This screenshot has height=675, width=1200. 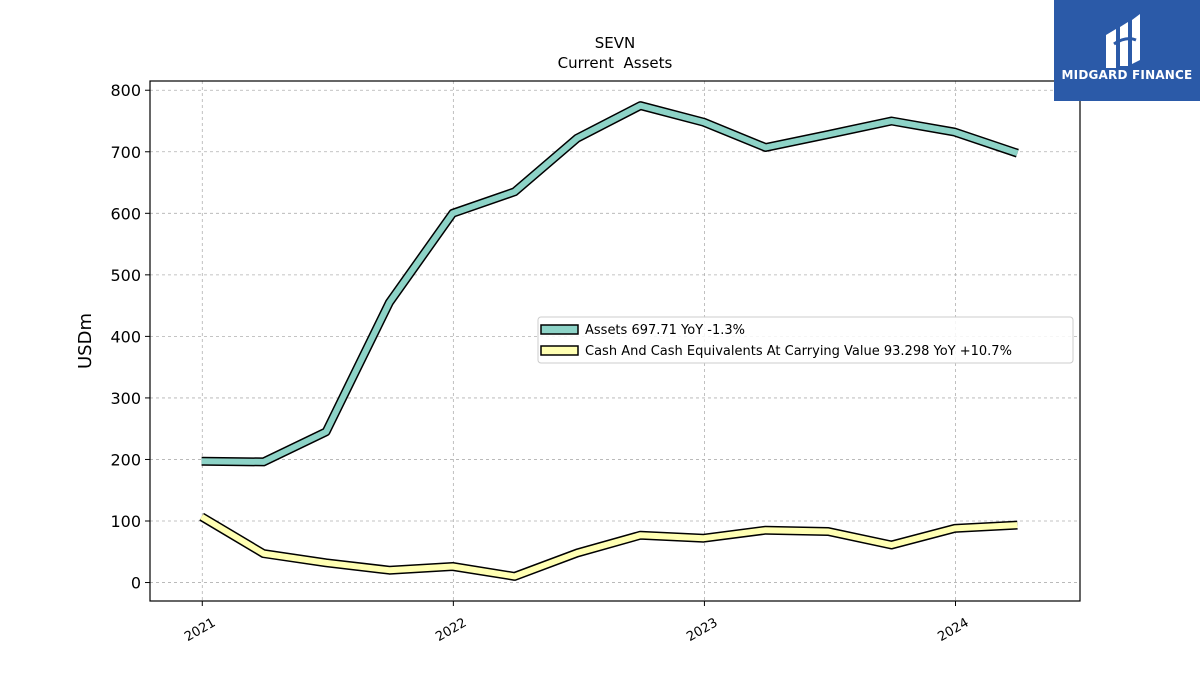 I want to click on brand-logo: MIDGARD FINANCE, so click(x=1127, y=50).